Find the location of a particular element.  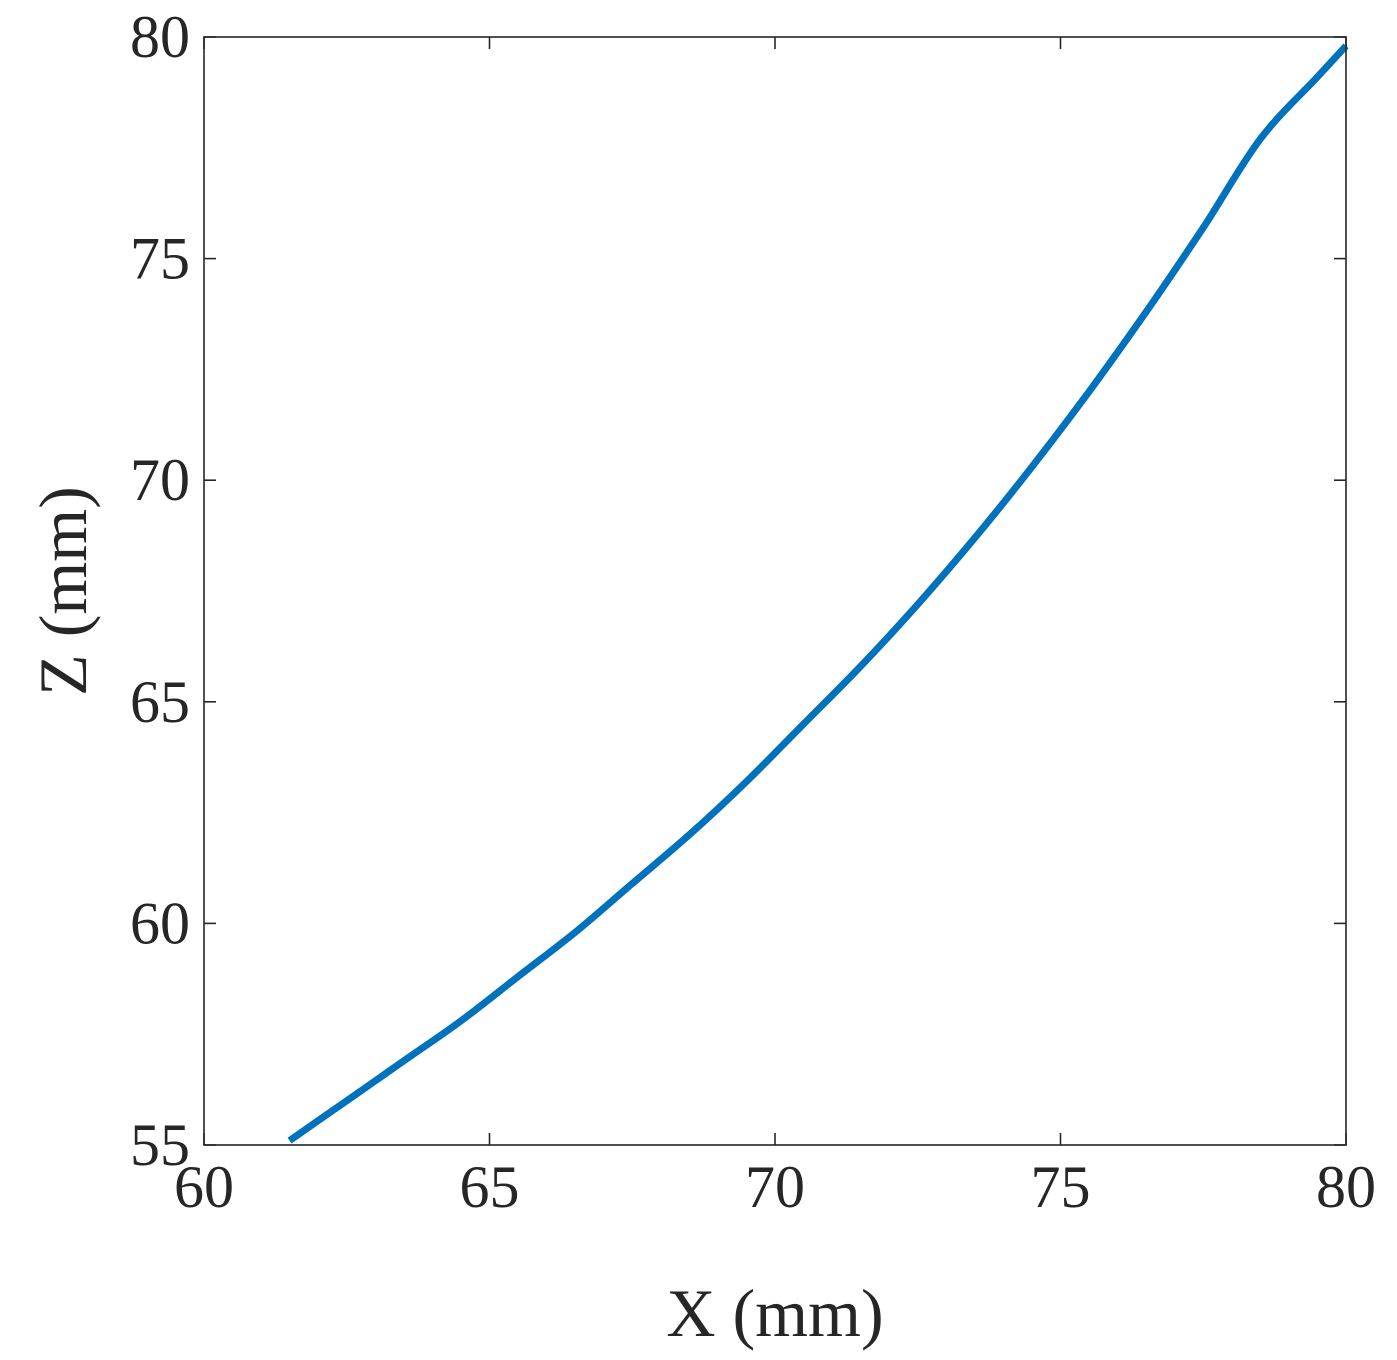

y-tick-label: 80 is located at coordinates (160, 37).